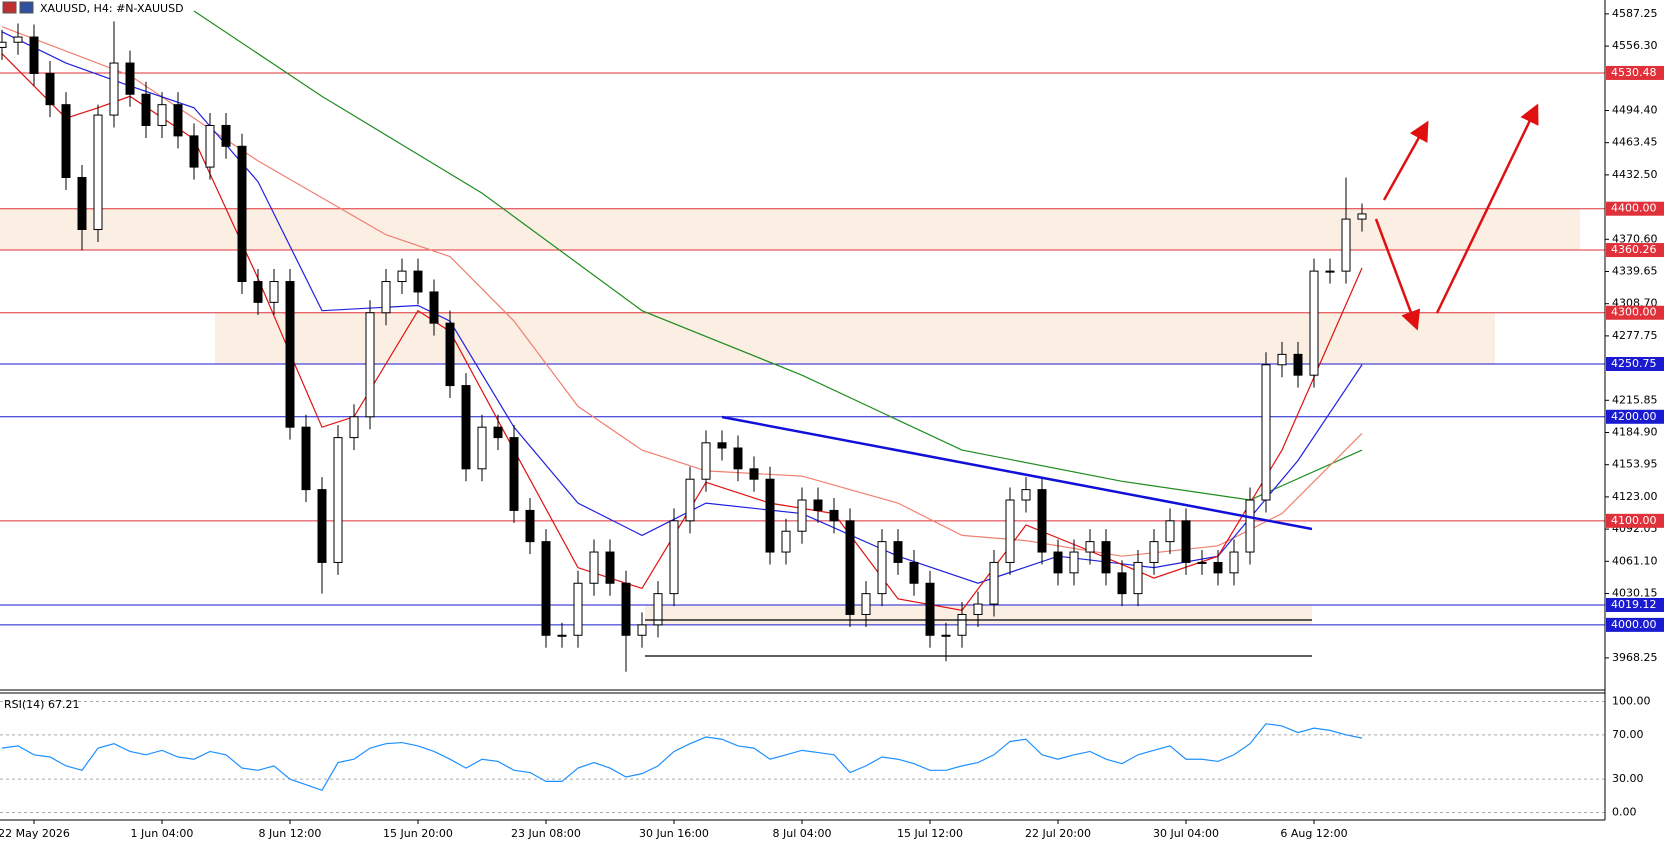  What do you see at coordinates (1635, 560) in the screenshot?
I see `y-tick-label: 4061.10` at bounding box center [1635, 560].